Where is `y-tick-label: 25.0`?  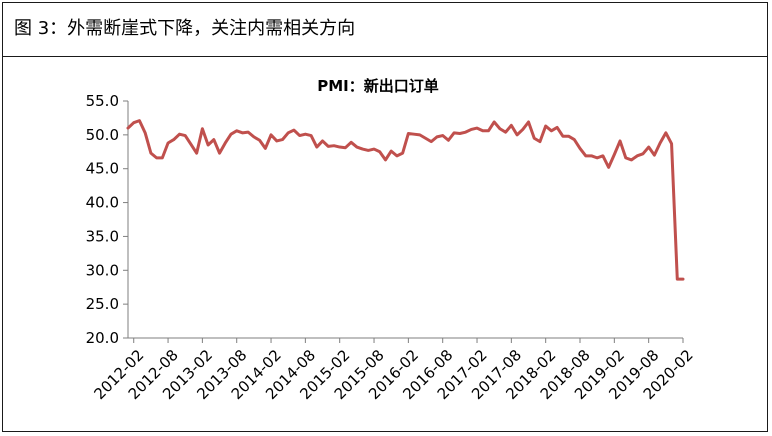
y-tick-label: 25.0 is located at coordinates (102, 304).